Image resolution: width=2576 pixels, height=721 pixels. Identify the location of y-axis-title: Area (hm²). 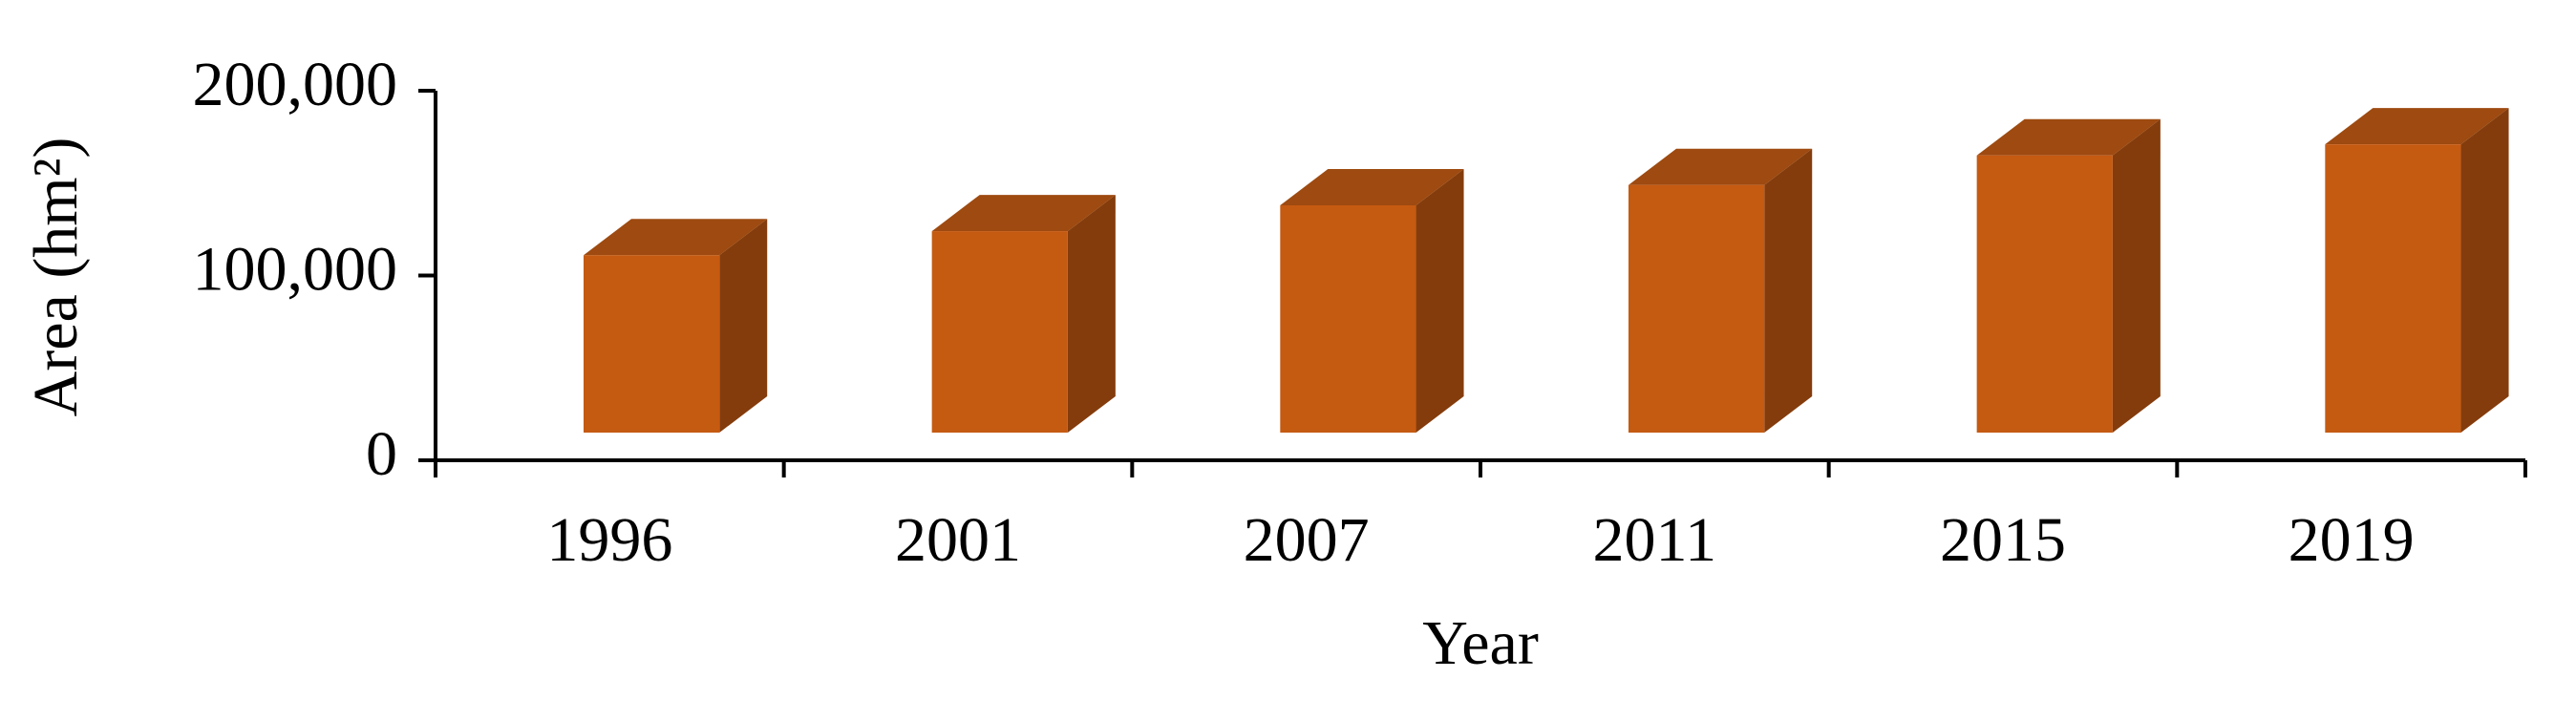
(56, 277).